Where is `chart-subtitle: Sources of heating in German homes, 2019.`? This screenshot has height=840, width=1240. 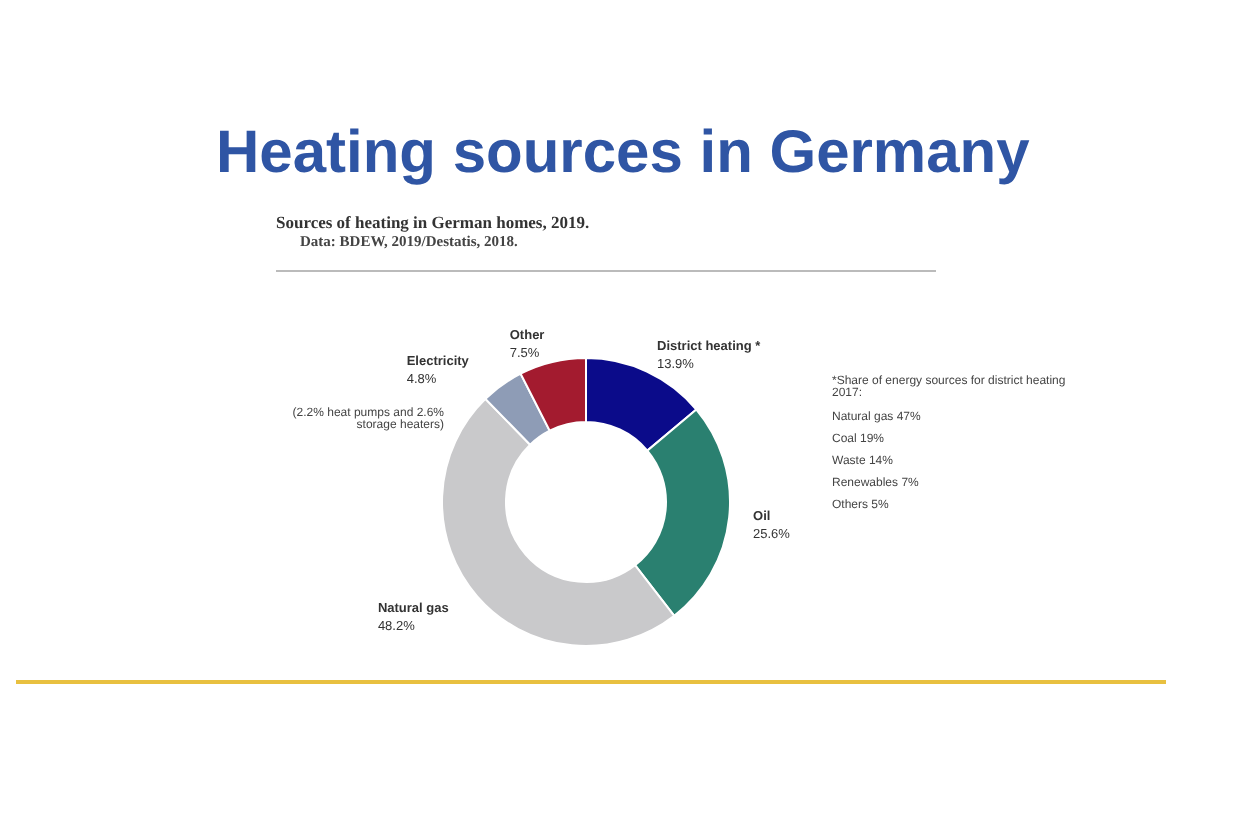 chart-subtitle: Sources of heating in German homes, 2019. is located at coordinates (434, 222).